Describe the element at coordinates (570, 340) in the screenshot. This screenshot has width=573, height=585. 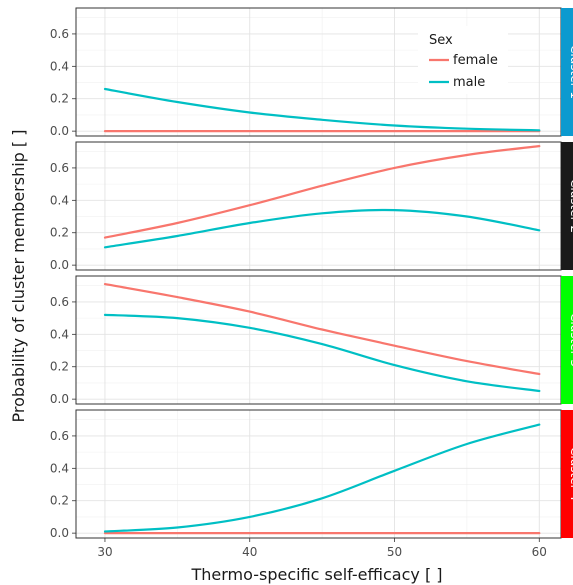
I see `facet-strip-label: Cluster 3` at that location.